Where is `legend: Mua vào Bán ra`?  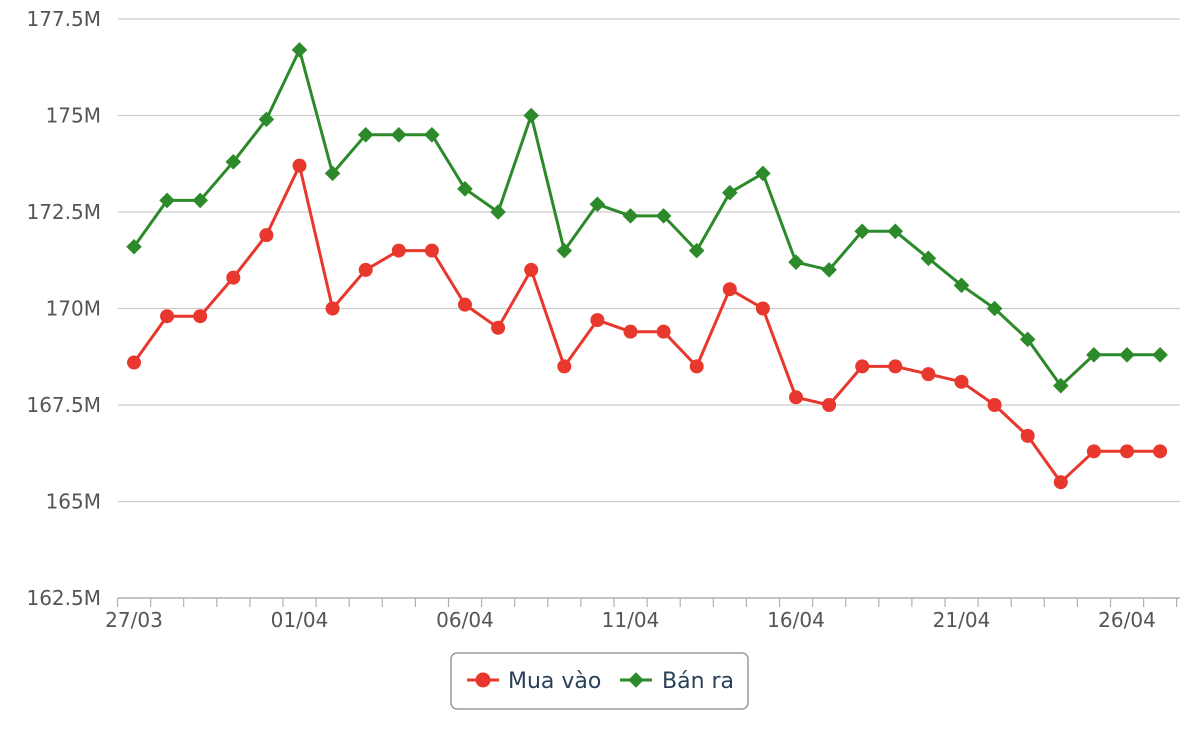 legend: Mua vào Bán ra is located at coordinates (599, 681).